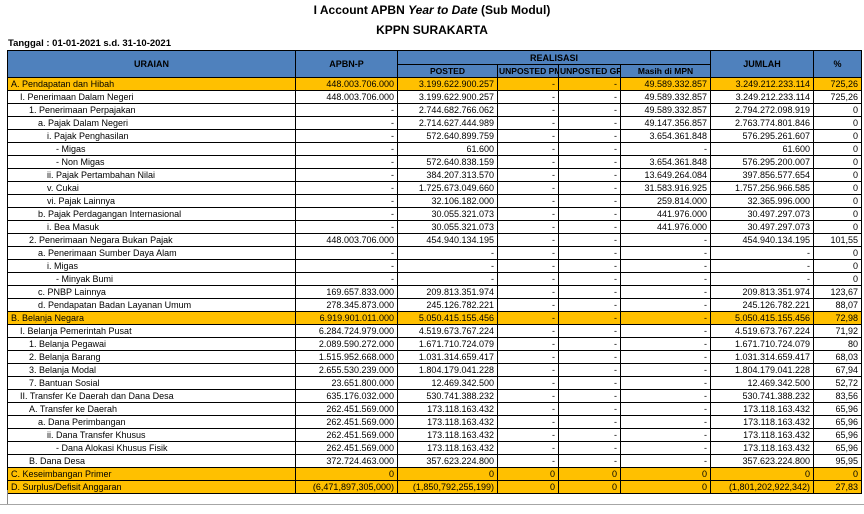 Image resolution: width=864 pixels, height=514 pixels. Describe the element at coordinates (762, 305) in the screenshot. I see `cell-jumlah: 245.126.782.221` at that location.